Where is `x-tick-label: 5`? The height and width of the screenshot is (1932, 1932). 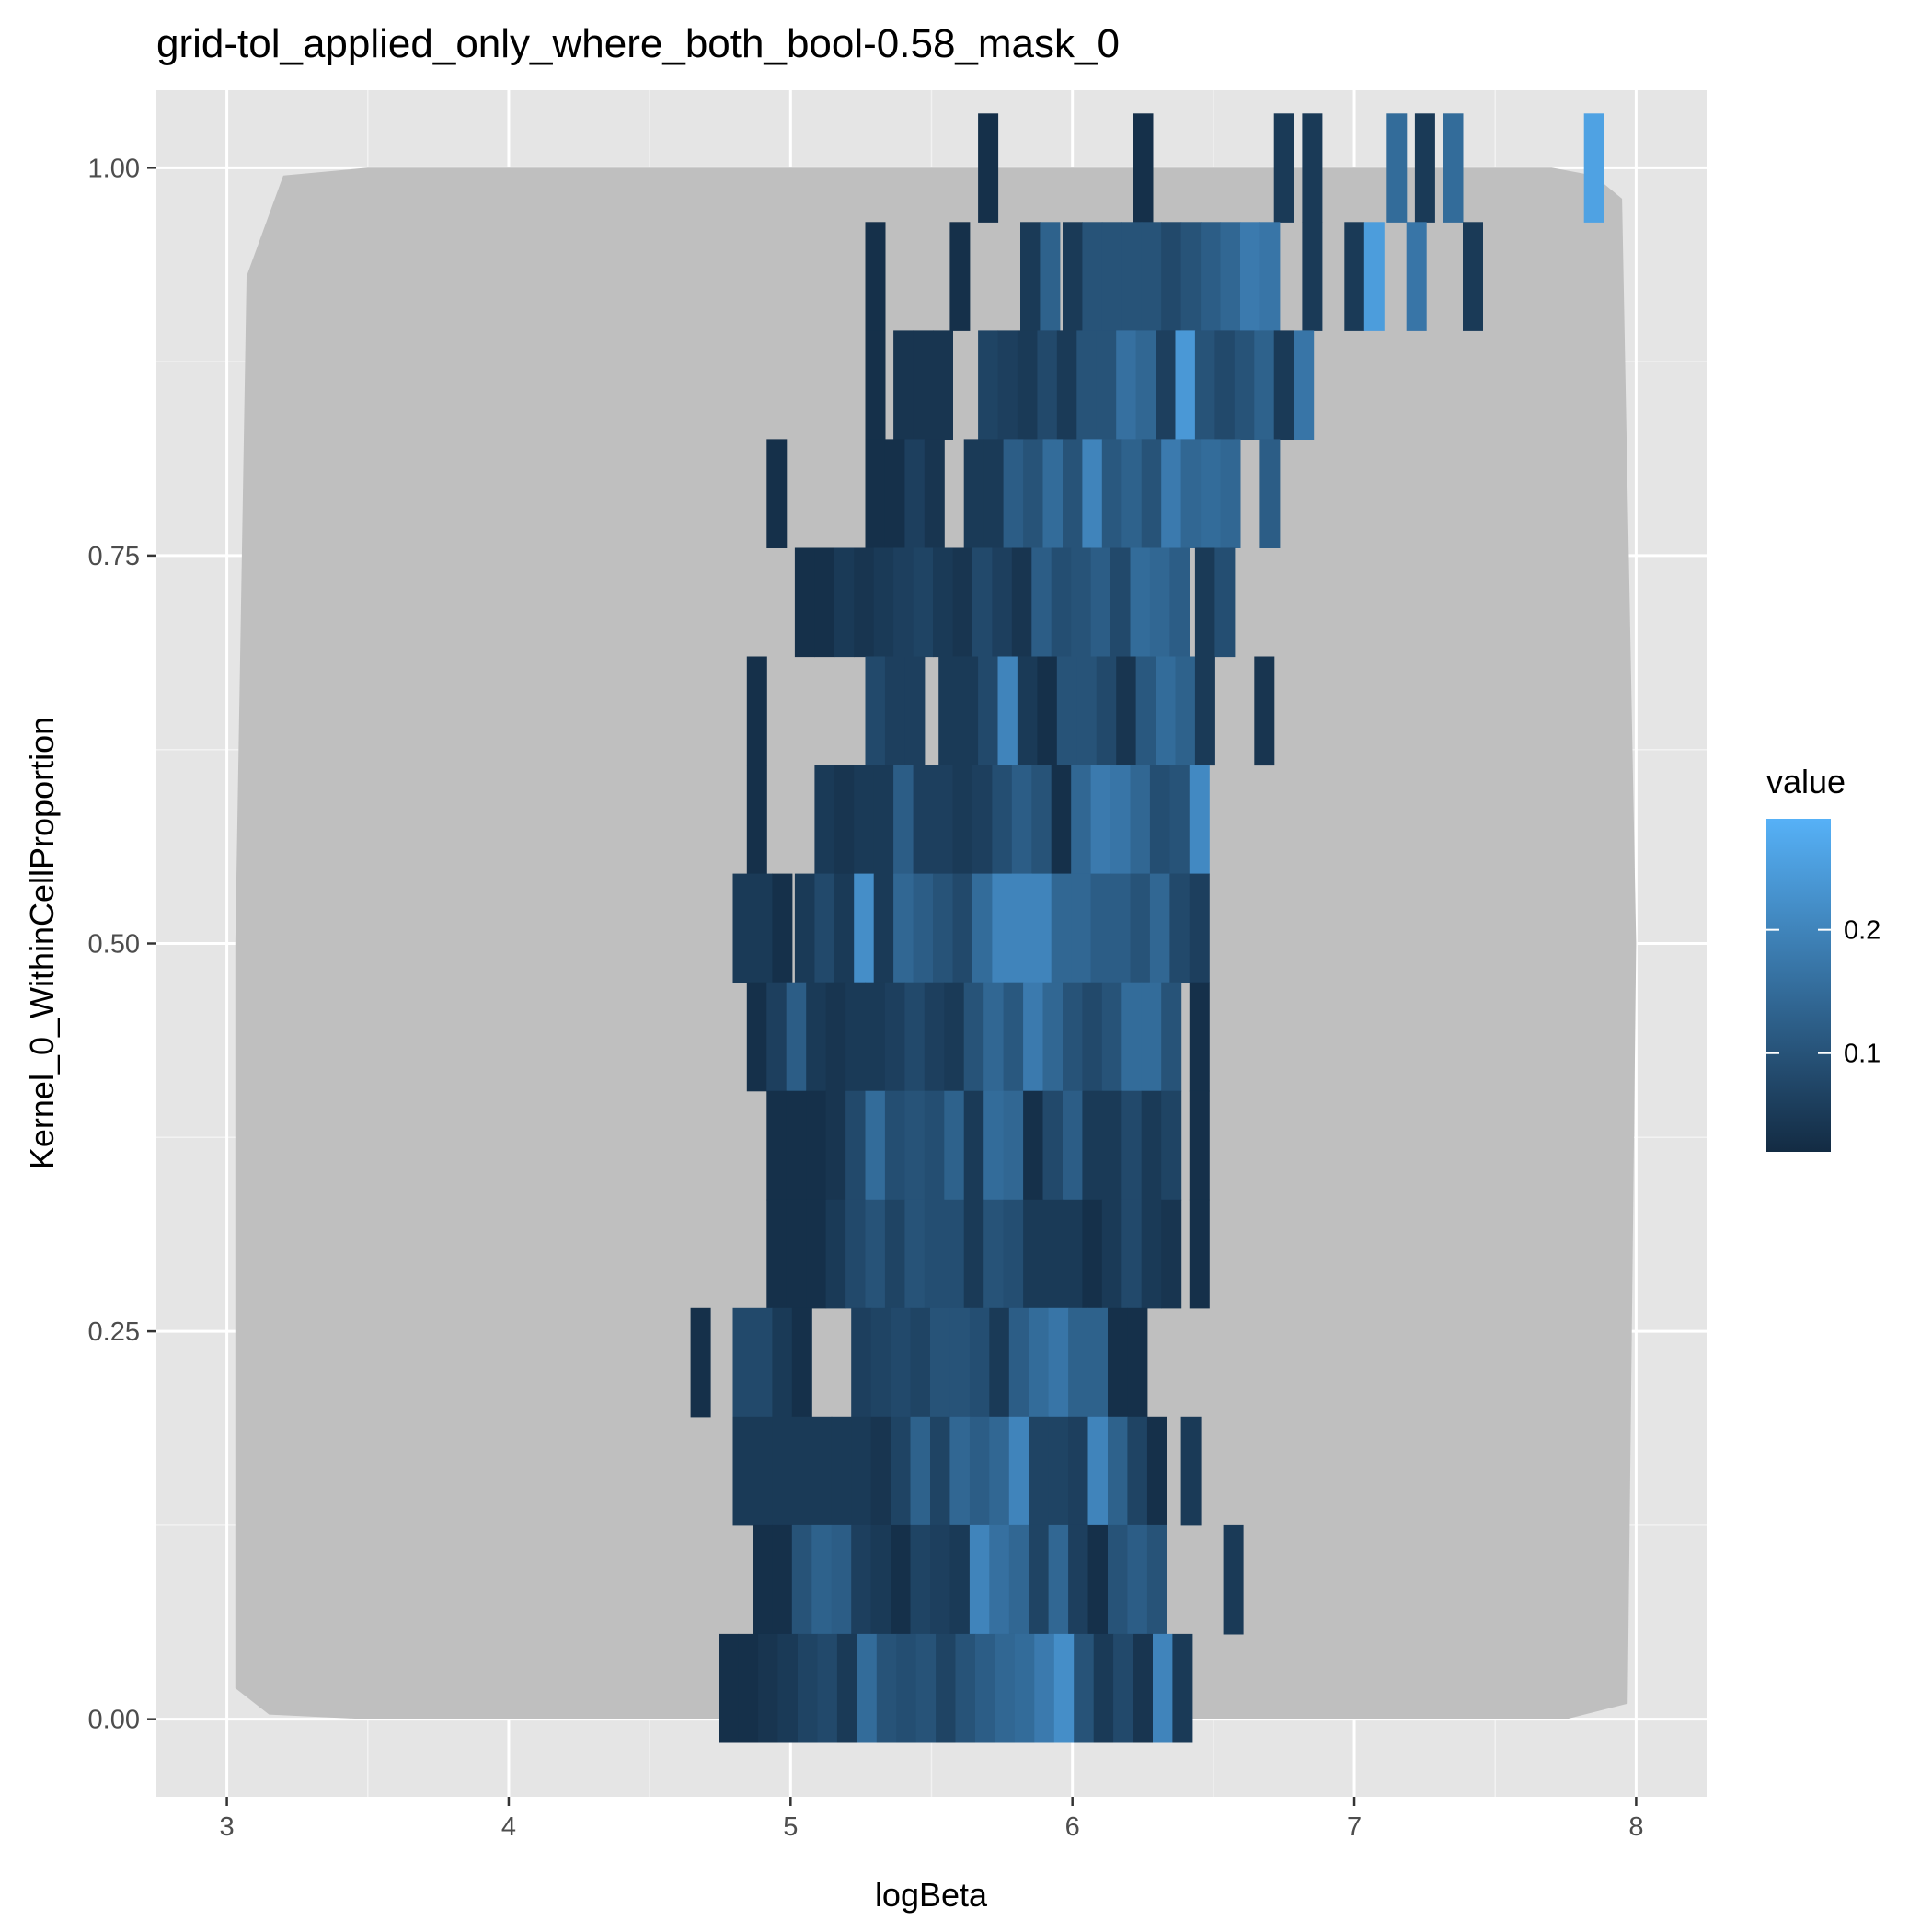 x-tick-label: 5 is located at coordinates (790, 1827).